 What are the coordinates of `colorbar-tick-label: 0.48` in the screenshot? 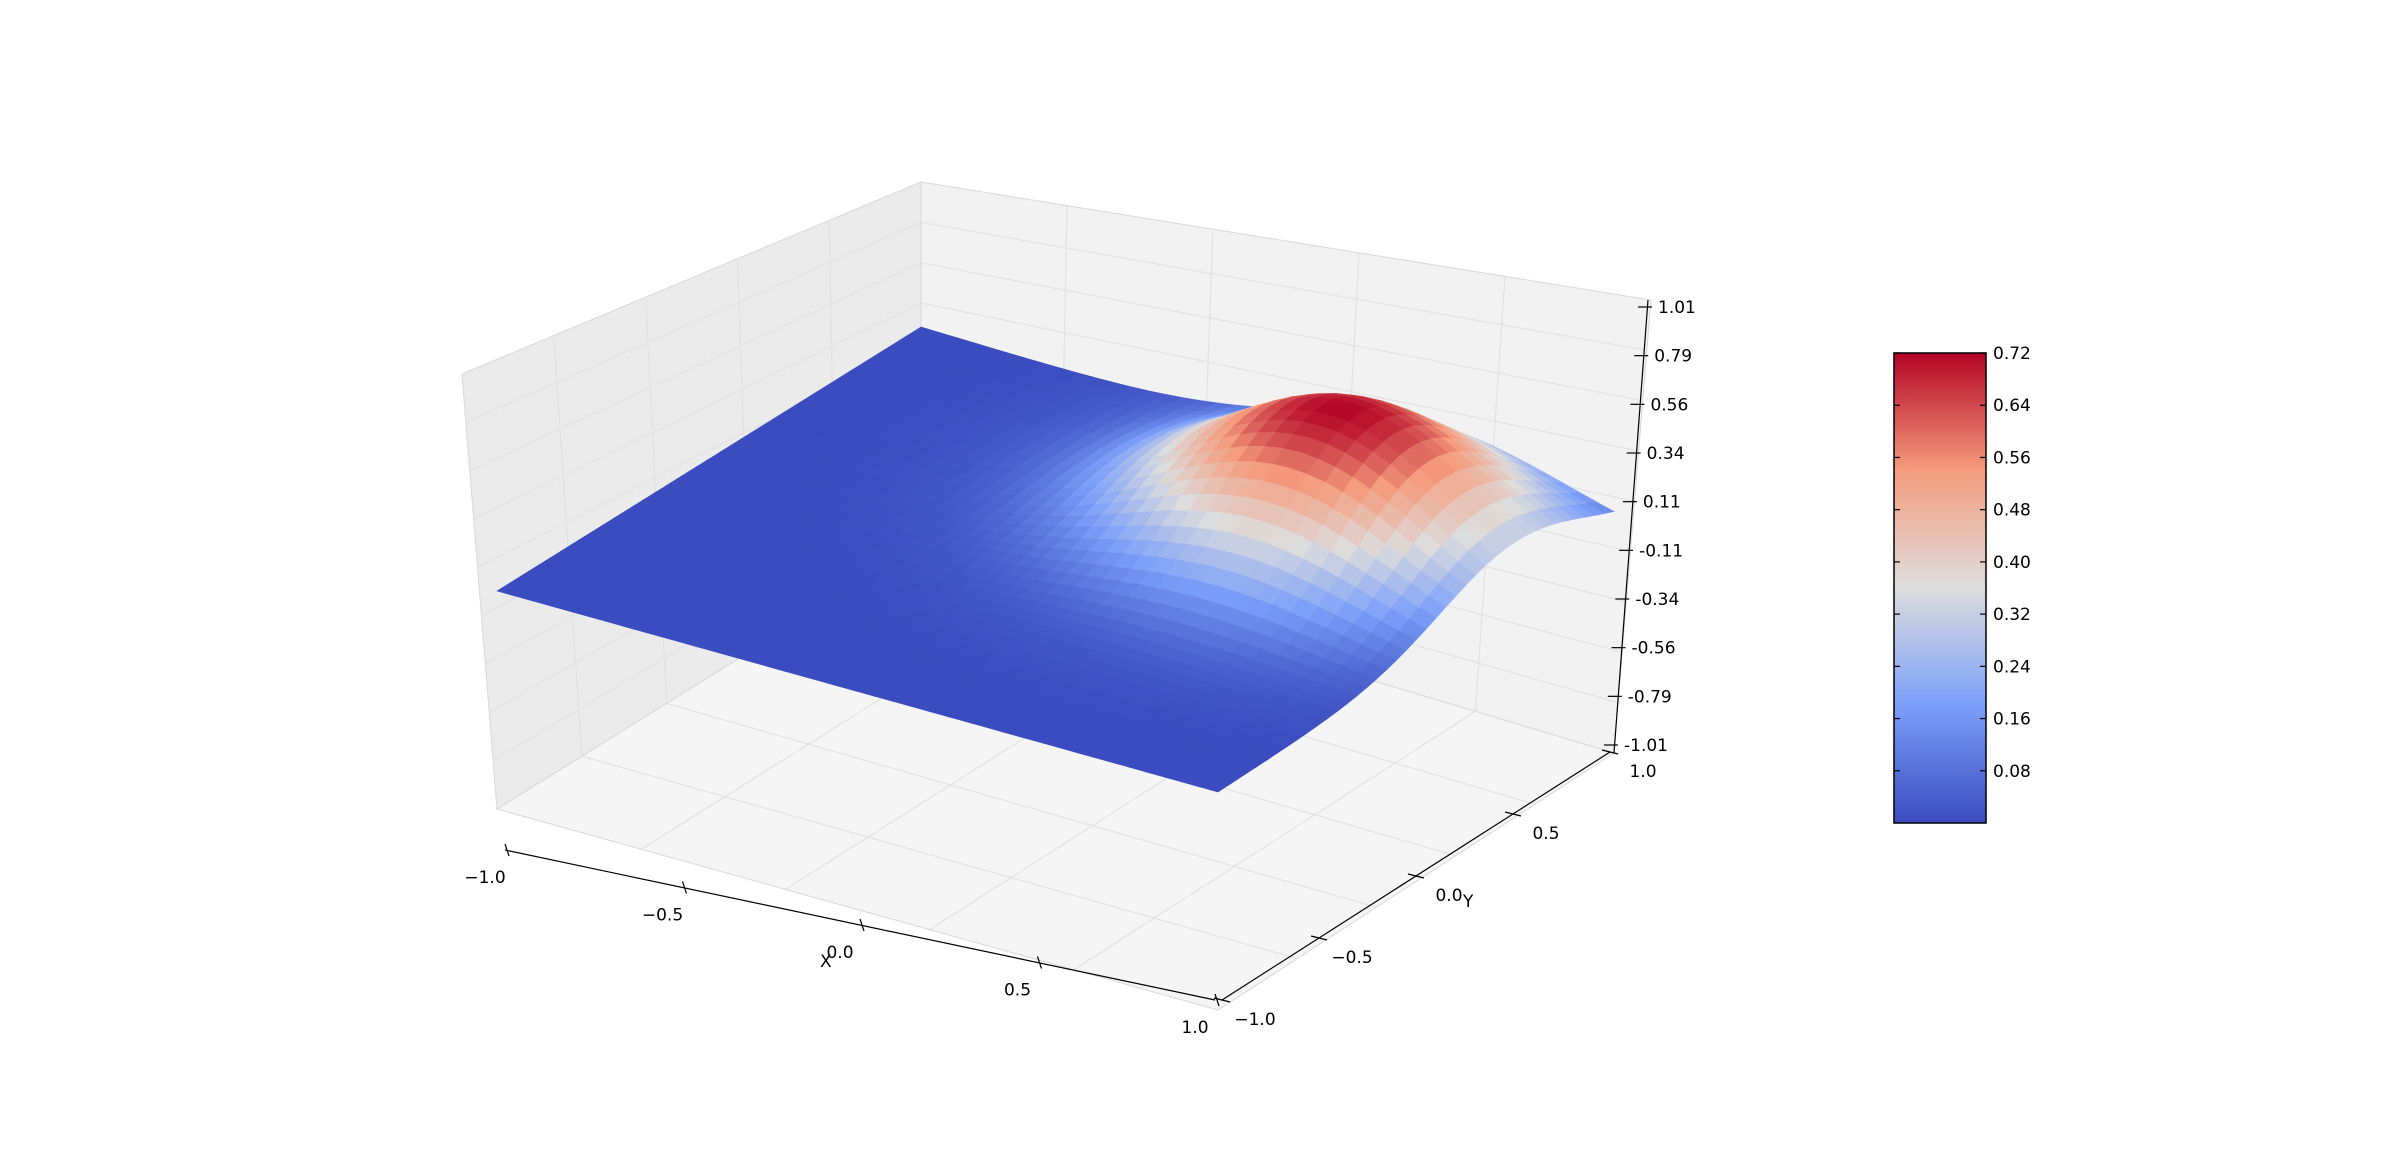 It's located at (2012, 511).